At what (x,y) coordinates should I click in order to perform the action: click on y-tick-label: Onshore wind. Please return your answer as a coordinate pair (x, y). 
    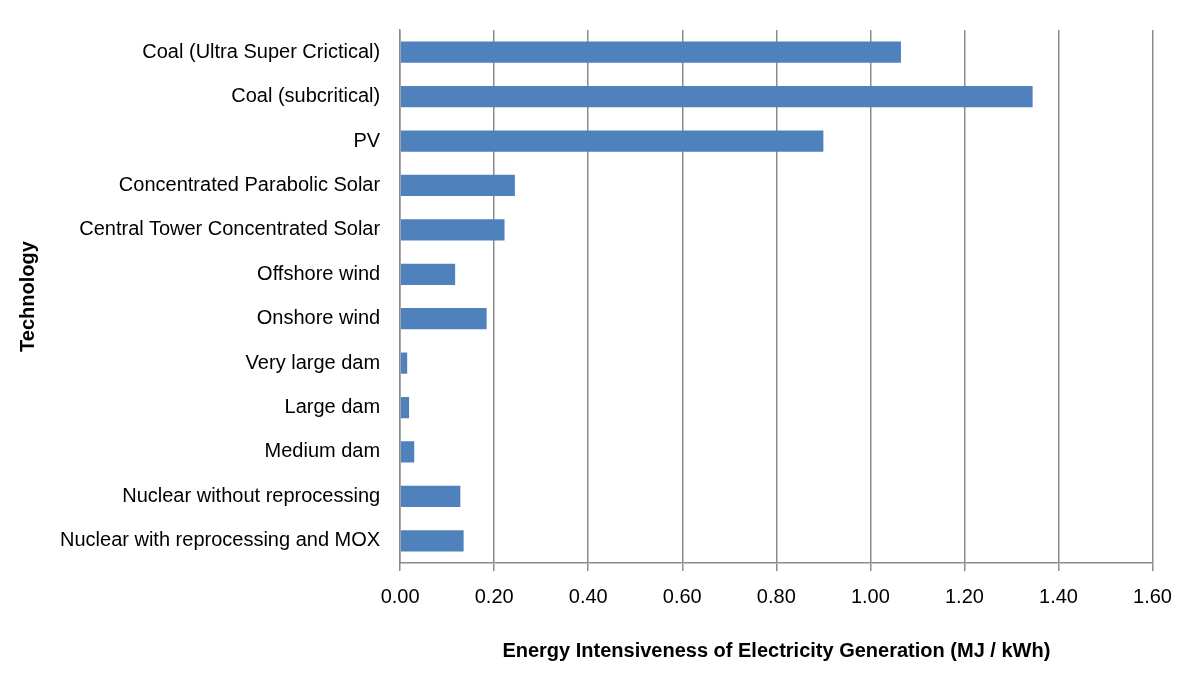
    Looking at the image, I should click on (318, 317).